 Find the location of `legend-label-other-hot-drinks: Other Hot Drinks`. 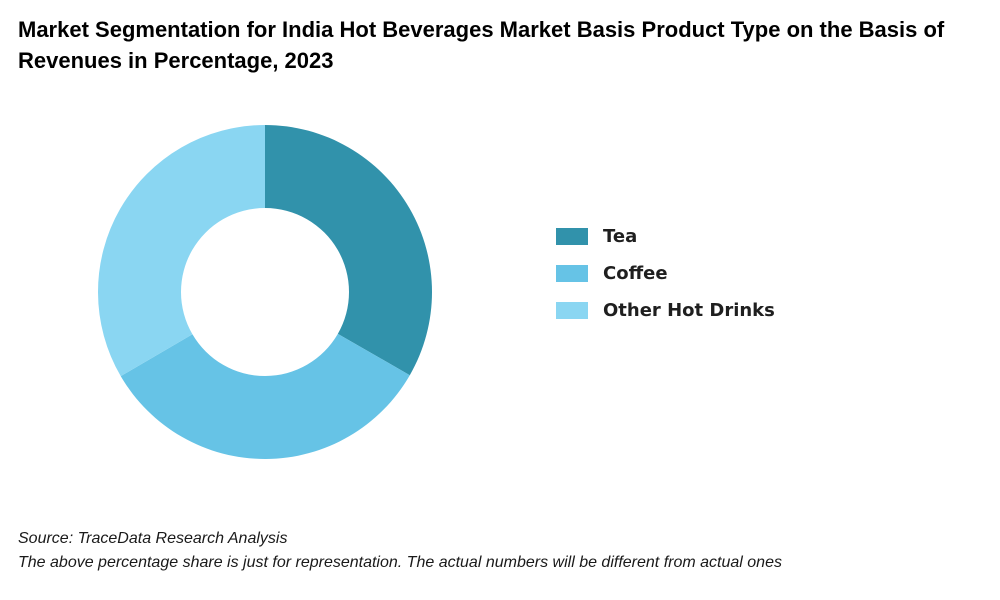

legend-label-other-hot-drinks: Other Hot Drinks is located at coordinates (689, 310).